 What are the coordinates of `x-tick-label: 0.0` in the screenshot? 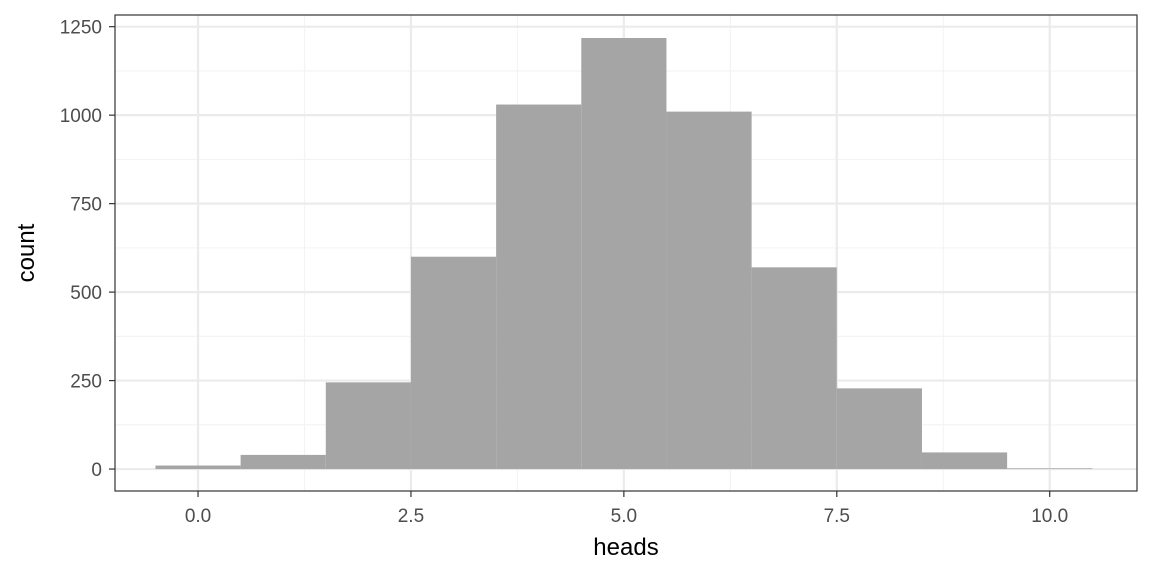 It's located at (198, 516).